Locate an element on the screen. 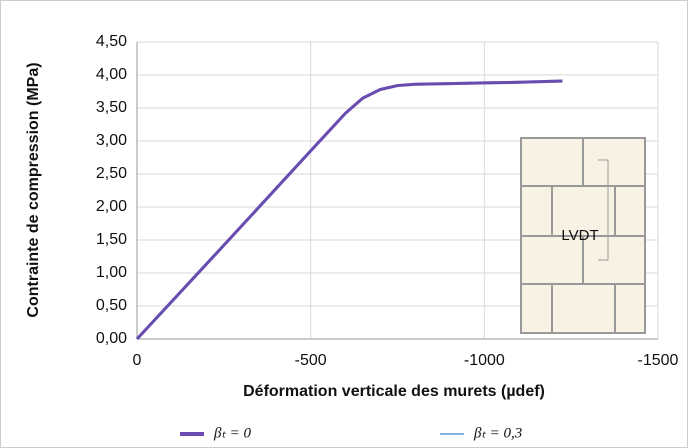 This screenshot has width=688, height=448. y-axis-label: Contrainte de compression (MPa) is located at coordinates (33, 189).